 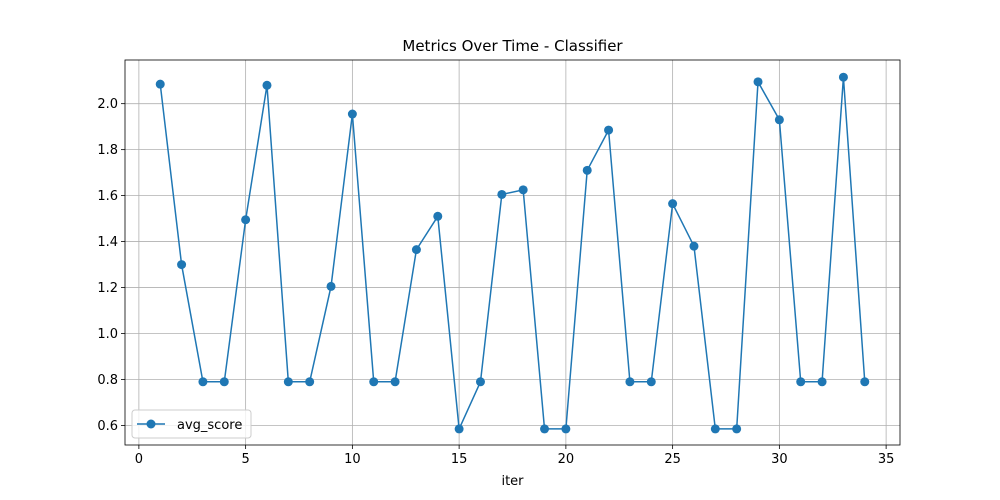 What do you see at coordinates (107, 288) in the screenshot?
I see `y-tick-label: 1.2` at bounding box center [107, 288].